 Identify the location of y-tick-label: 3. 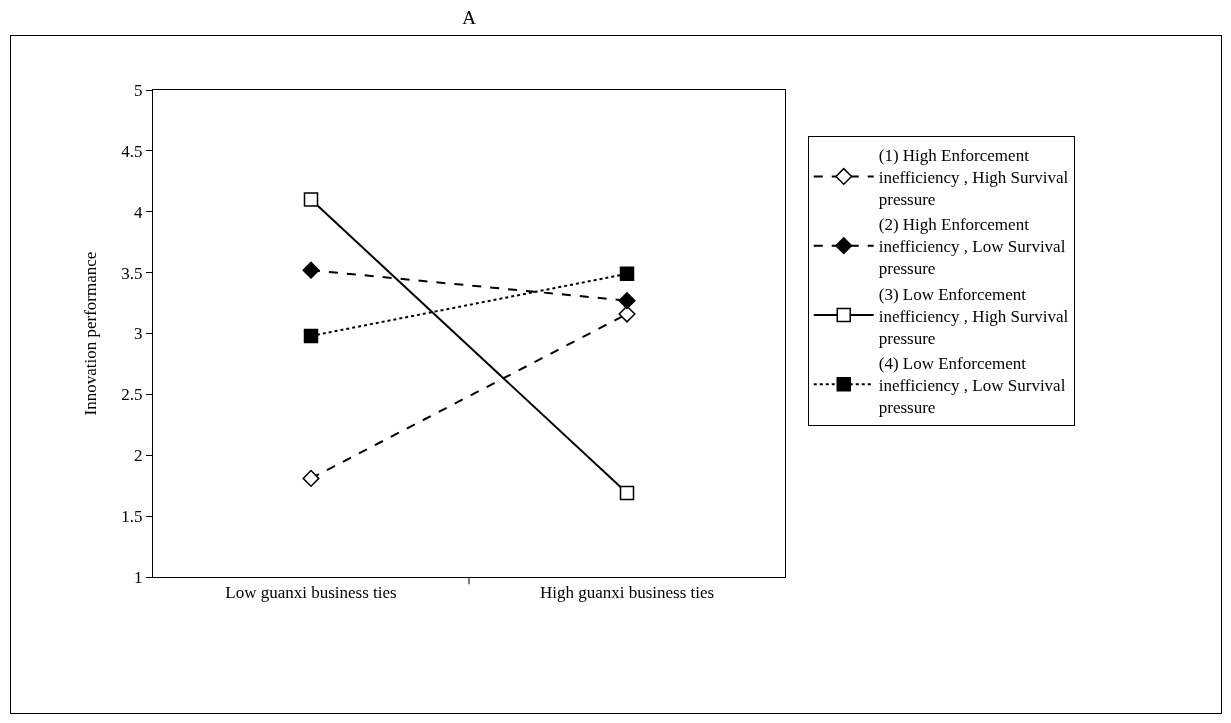
(138, 334).